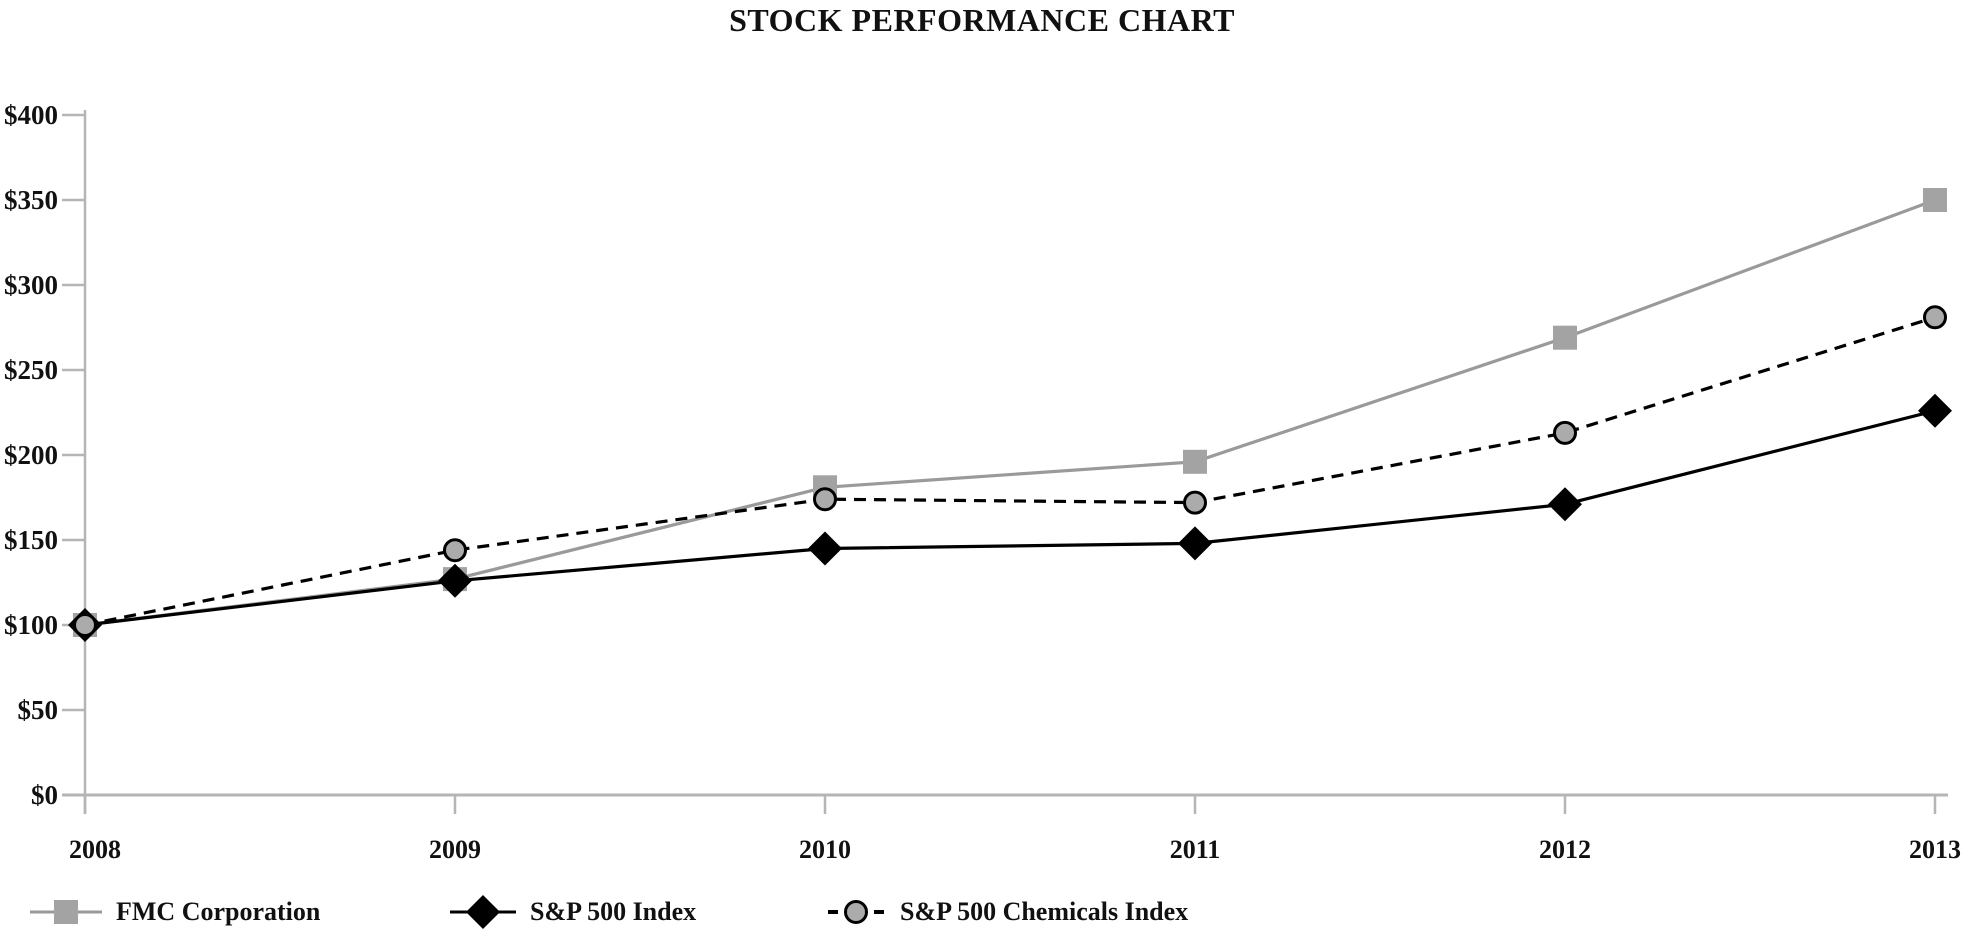 The width and height of the screenshot is (1964, 934). Describe the element at coordinates (31, 540) in the screenshot. I see `y-tick-label: $150` at that location.